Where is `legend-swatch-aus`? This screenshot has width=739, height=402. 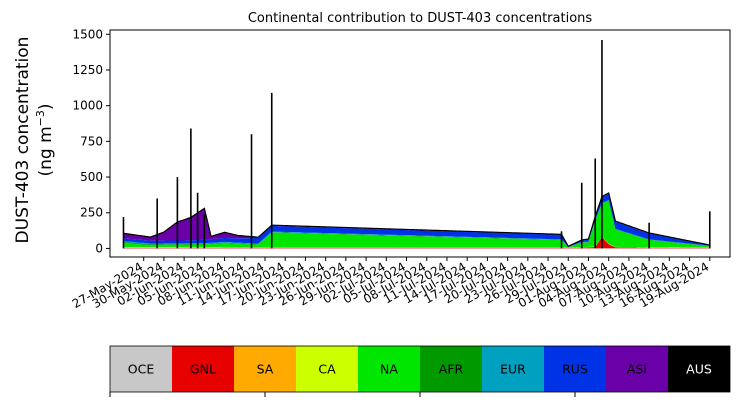 legend-swatch-aus is located at coordinates (699, 369).